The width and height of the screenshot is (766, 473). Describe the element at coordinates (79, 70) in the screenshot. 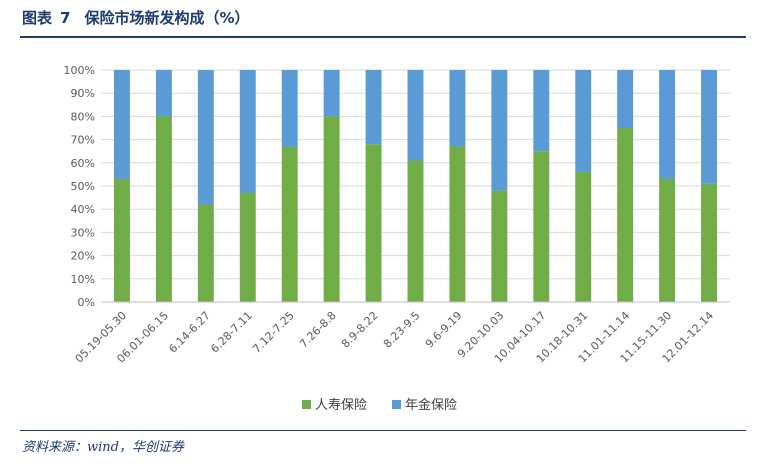

I see `y-tick-label: 100%` at that location.